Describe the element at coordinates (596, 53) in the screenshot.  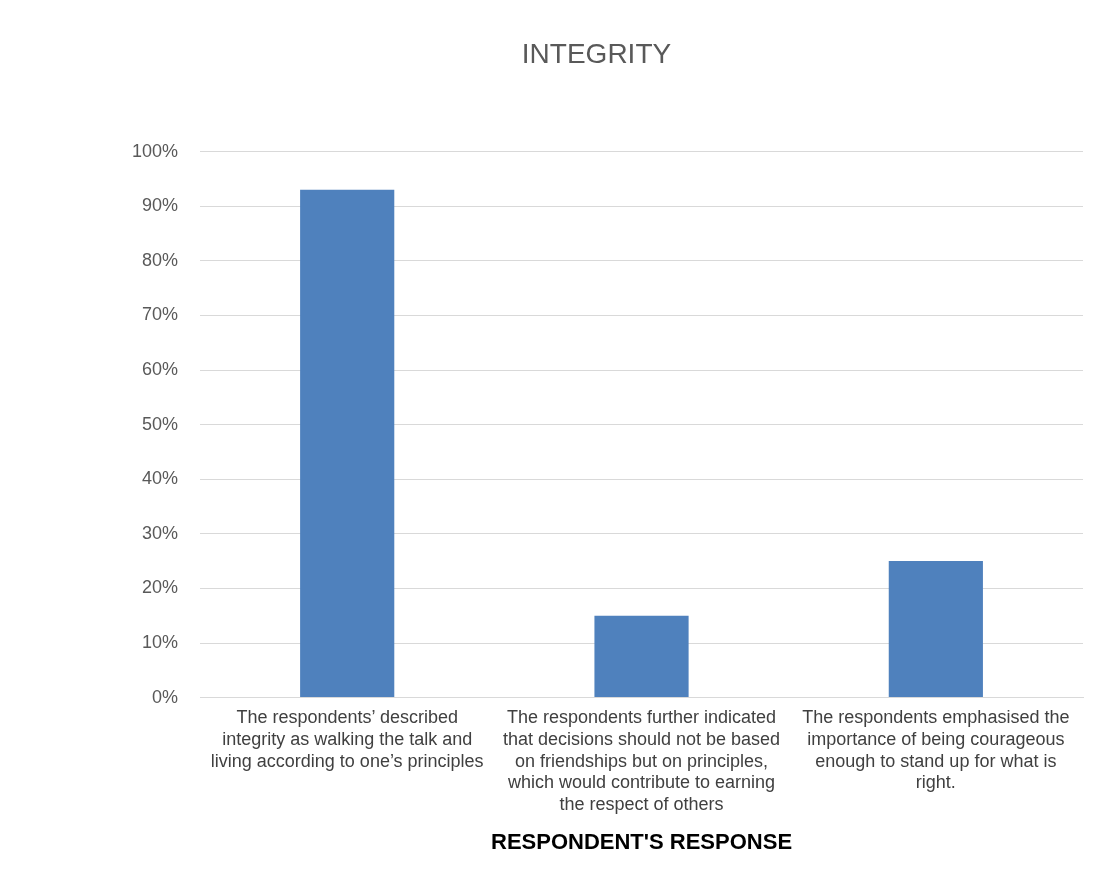
I see `chart-title: INTEGRITY` at that location.